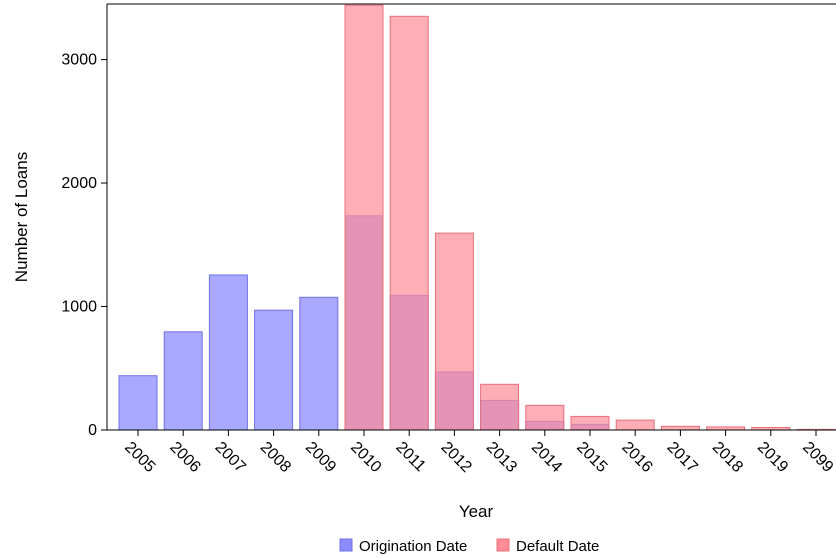  Describe the element at coordinates (456, 457) in the screenshot. I see `x-tick-label-2012: 2012` at that location.